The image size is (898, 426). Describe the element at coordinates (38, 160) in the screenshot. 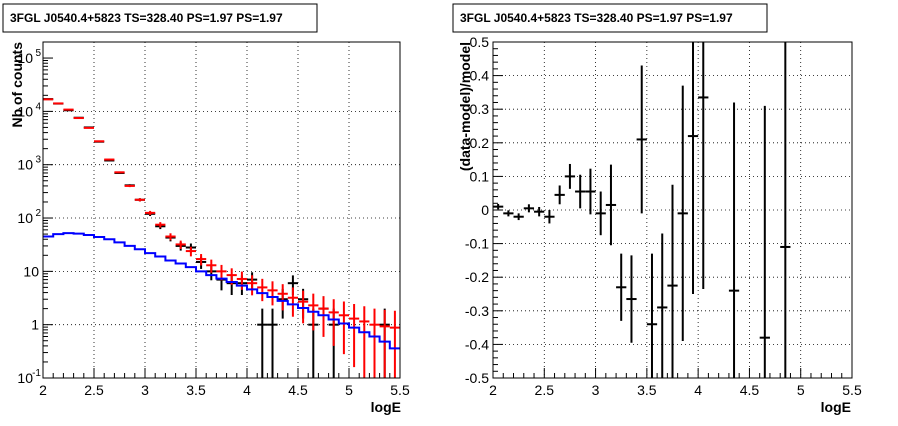

I see `y-tick-exponent: 3` at that location.